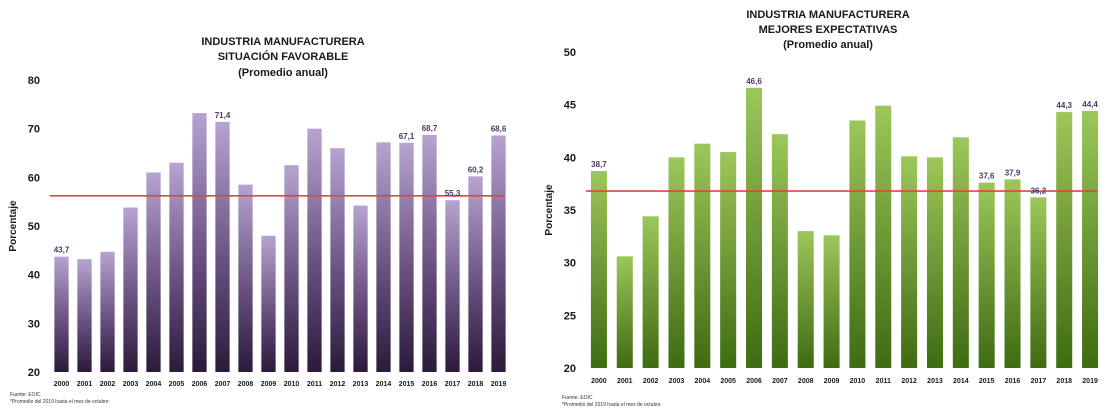 This screenshot has width=1108, height=414. I want to click on chart-title-line-3: (Promedio anual), so click(283, 73).